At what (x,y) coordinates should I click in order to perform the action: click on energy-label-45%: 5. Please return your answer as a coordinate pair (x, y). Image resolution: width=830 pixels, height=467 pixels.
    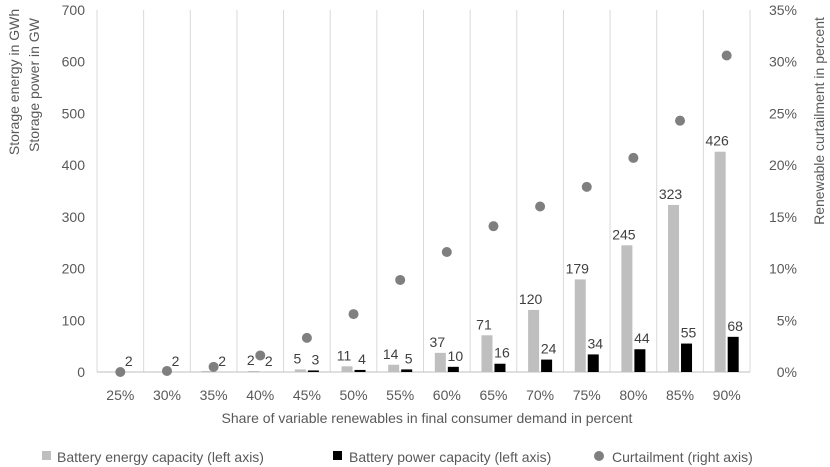
    Looking at the image, I should click on (297, 358).